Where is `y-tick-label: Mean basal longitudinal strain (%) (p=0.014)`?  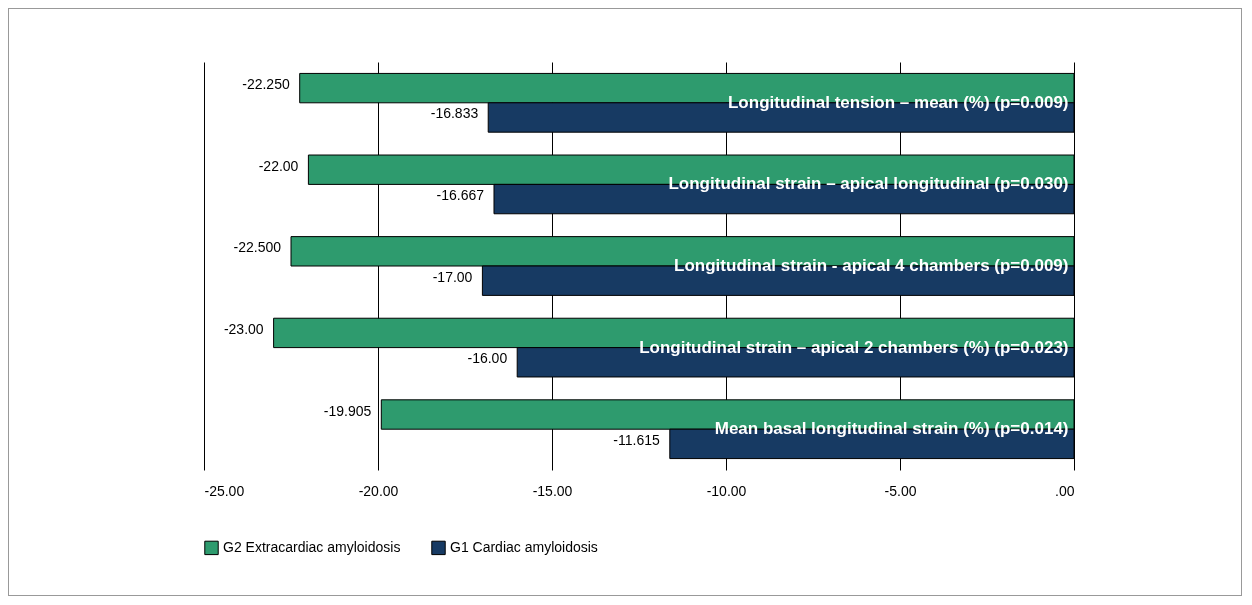 y-tick-label: Mean basal longitudinal strain (%) (p=0.014) is located at coordinates (891, 429).